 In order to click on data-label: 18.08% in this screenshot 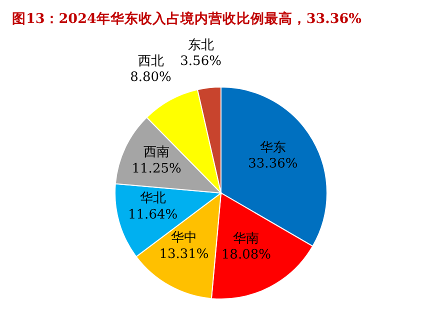, I will do `click(246, 255)`.